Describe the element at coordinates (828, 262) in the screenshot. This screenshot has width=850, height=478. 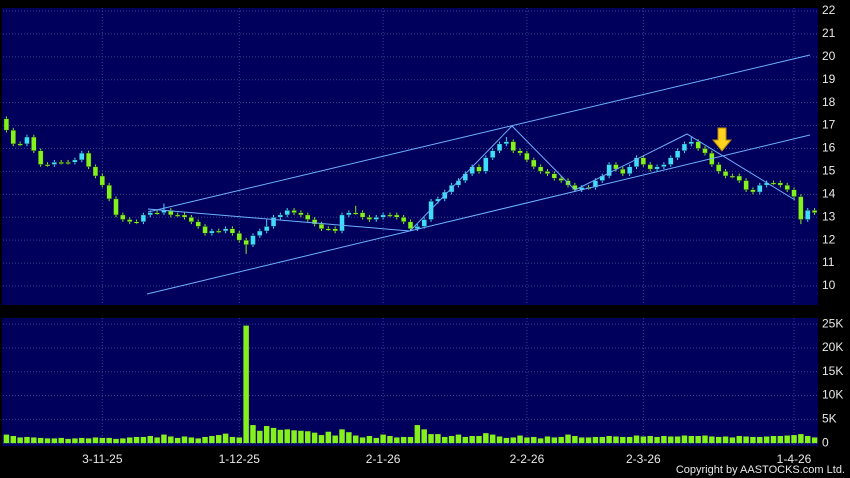
I see `y-tick-label: 11` at that location.